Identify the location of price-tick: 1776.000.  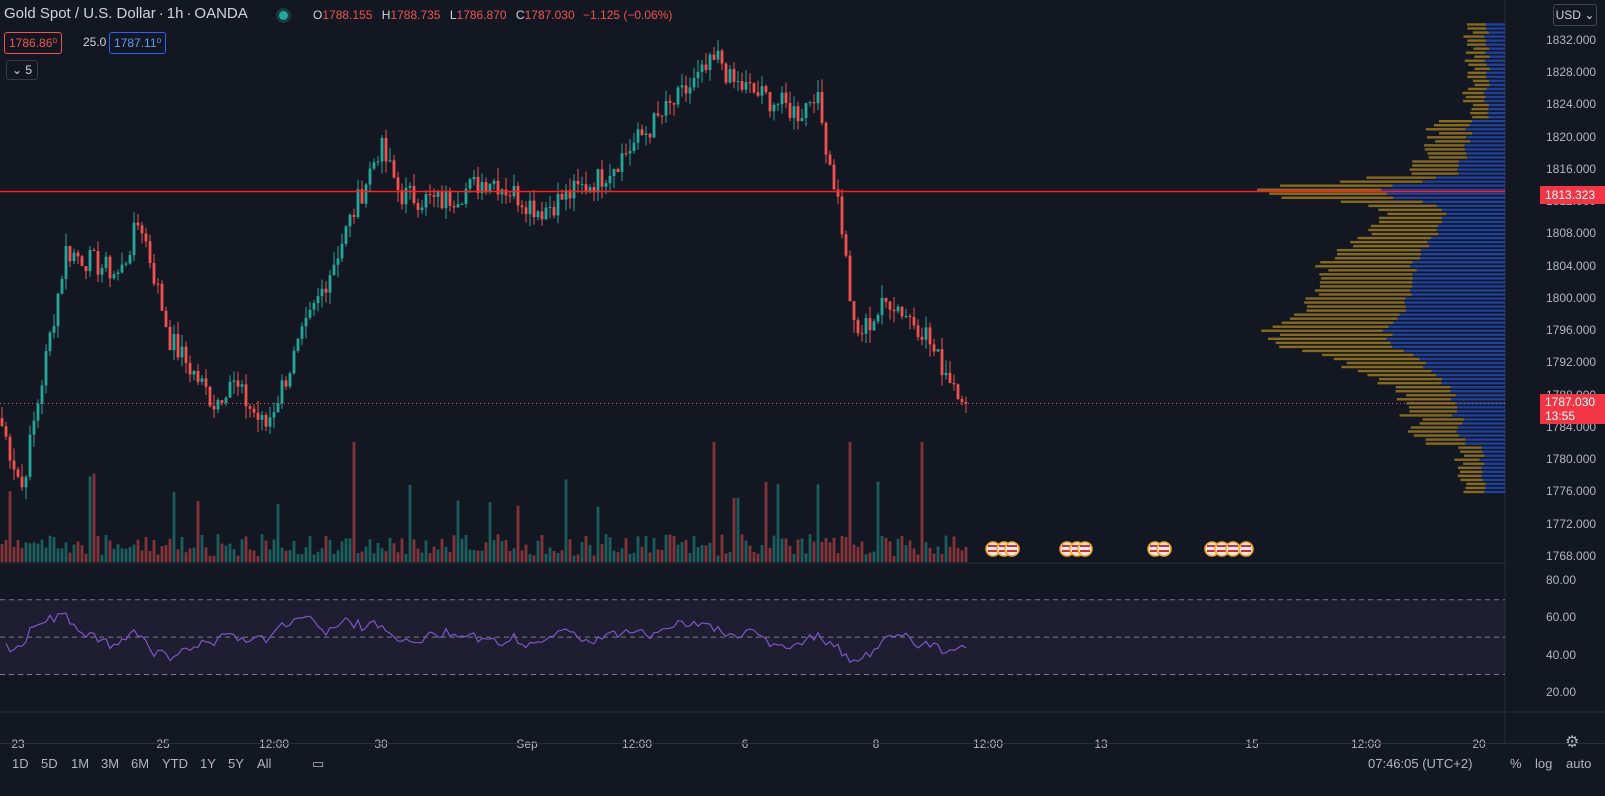
(1571, 491).